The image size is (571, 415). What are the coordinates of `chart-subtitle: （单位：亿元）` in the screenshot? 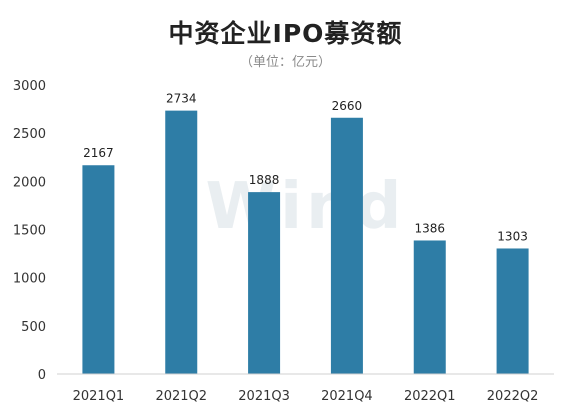 It's located at (285, 62).